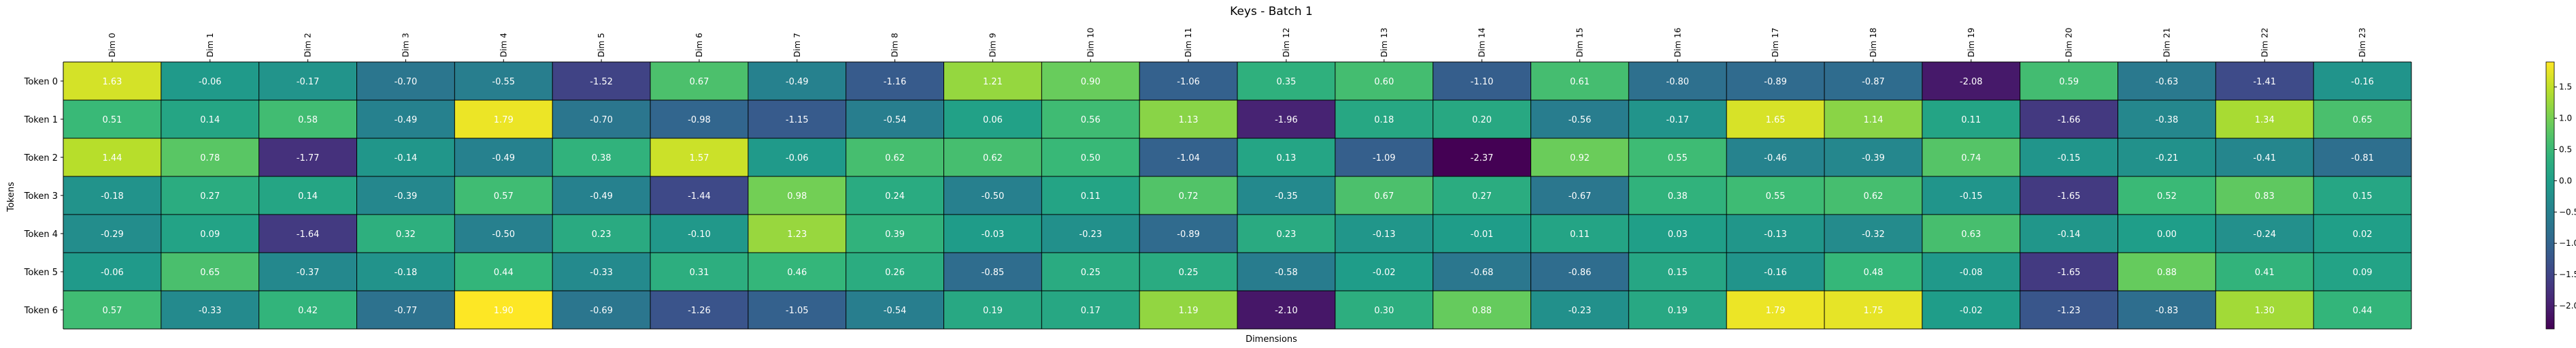 The width and height of the screenshot is (2576, 348). Describe the element at coordinates (2550, 195) in the screenshot. I see `colorbar-gradient` at that location.